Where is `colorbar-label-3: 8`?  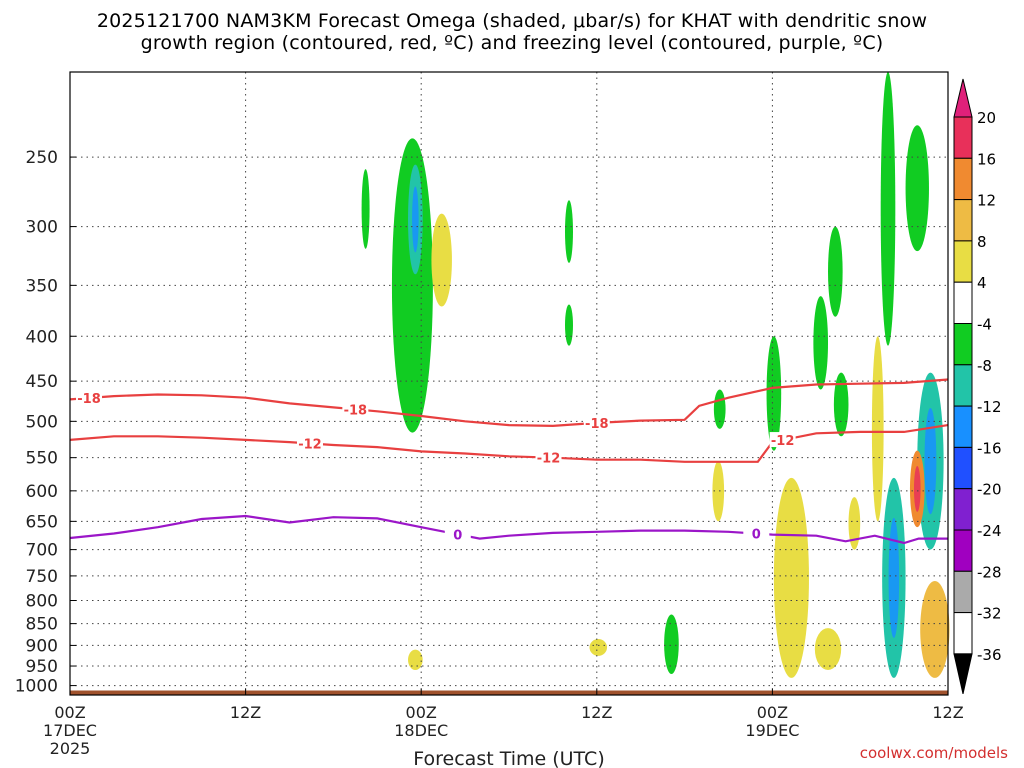 colorbar-label-3: 8 is located at coordinates (982, 242).